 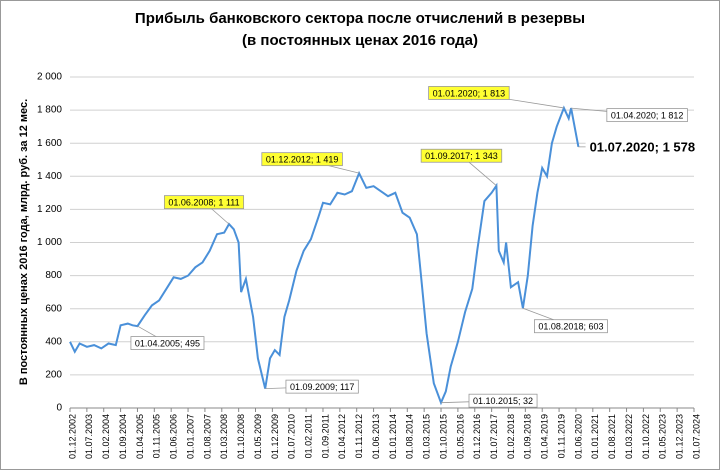 What do you see at coordinates (106, 436) in the screenshot?
I see `x-tick-label: 01.02.2004` at bounding box center [106, 436].